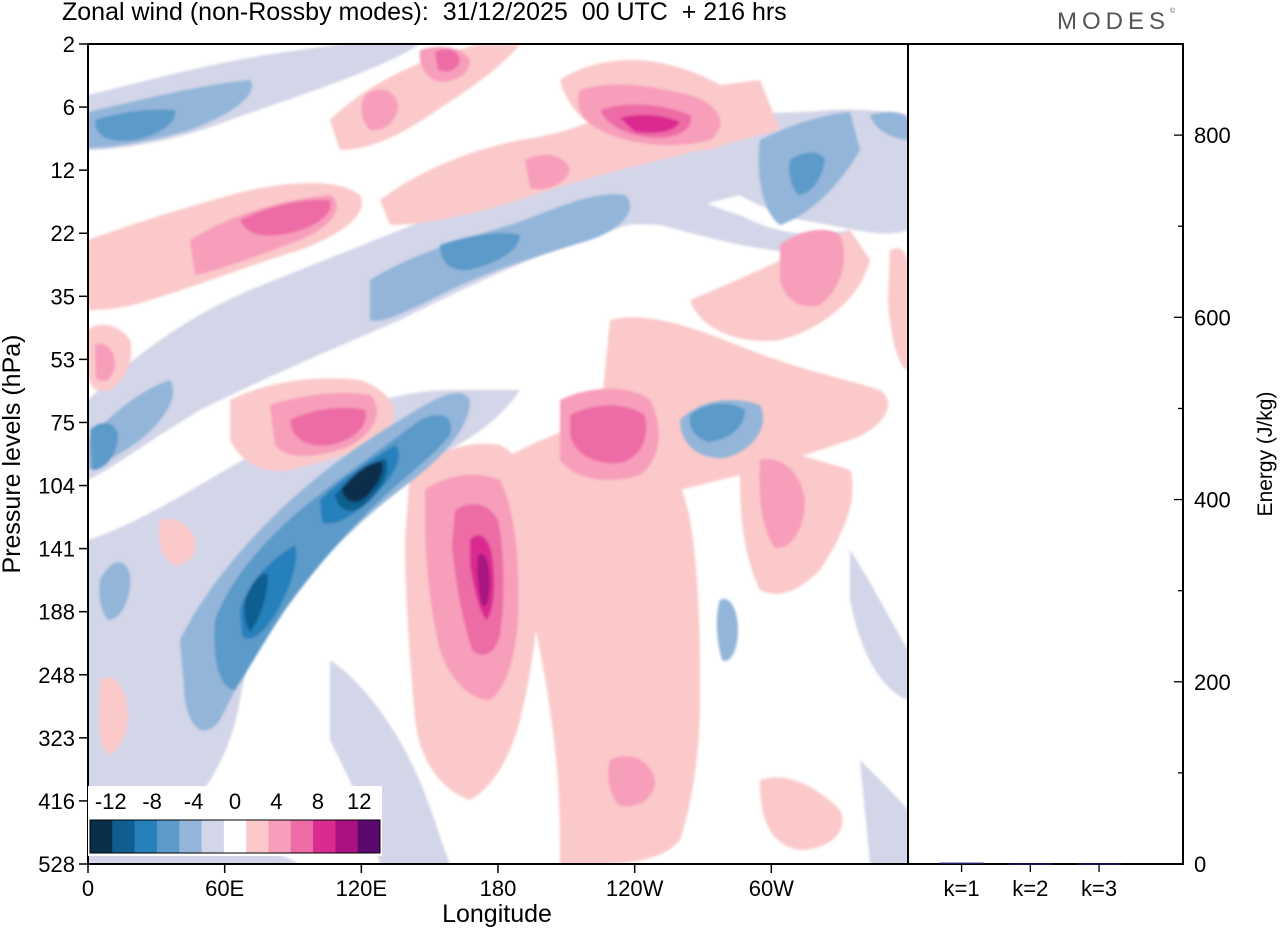 Image resolution: width=1280 pixels, height=930 pixels. What do you see at coordinates (276, 801) in the screenshot?
I see `colorbar-label: 4` at bounding box center [276, 801].